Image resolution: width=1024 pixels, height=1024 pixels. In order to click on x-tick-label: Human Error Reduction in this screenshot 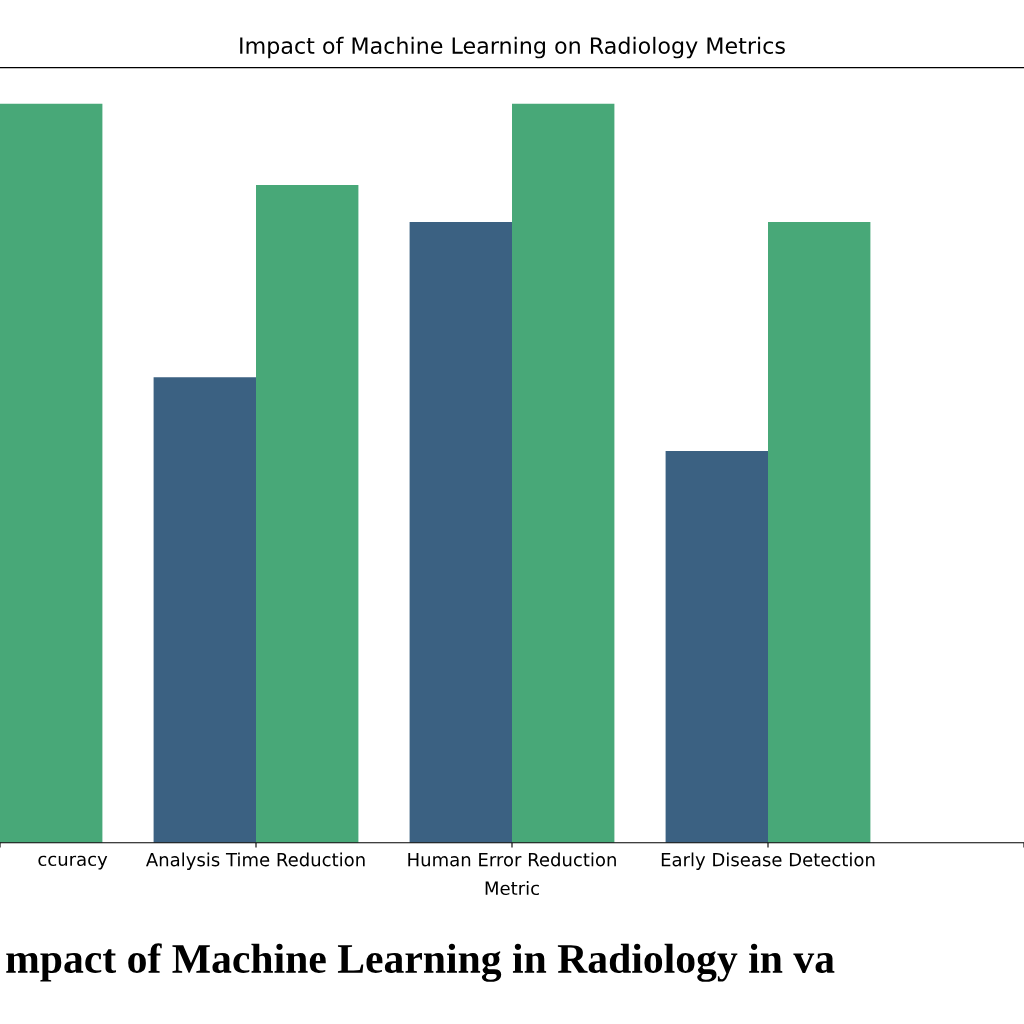, I will do `click(512, 859)`.